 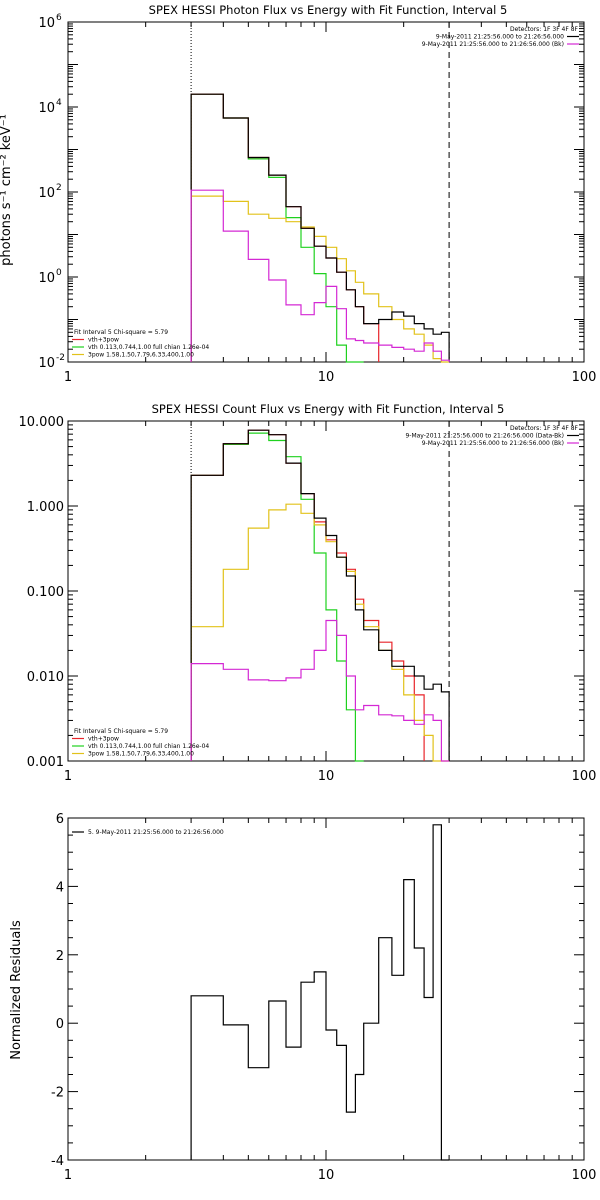 I want to click on y-tick-label: 6, so click(x=60, y=819).